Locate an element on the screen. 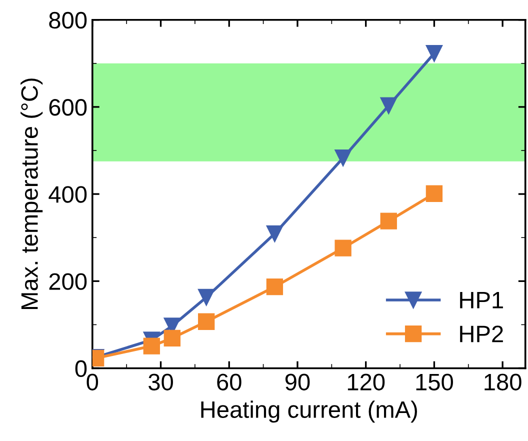  legend-label: HP1 is located at coordinates (481, 300).